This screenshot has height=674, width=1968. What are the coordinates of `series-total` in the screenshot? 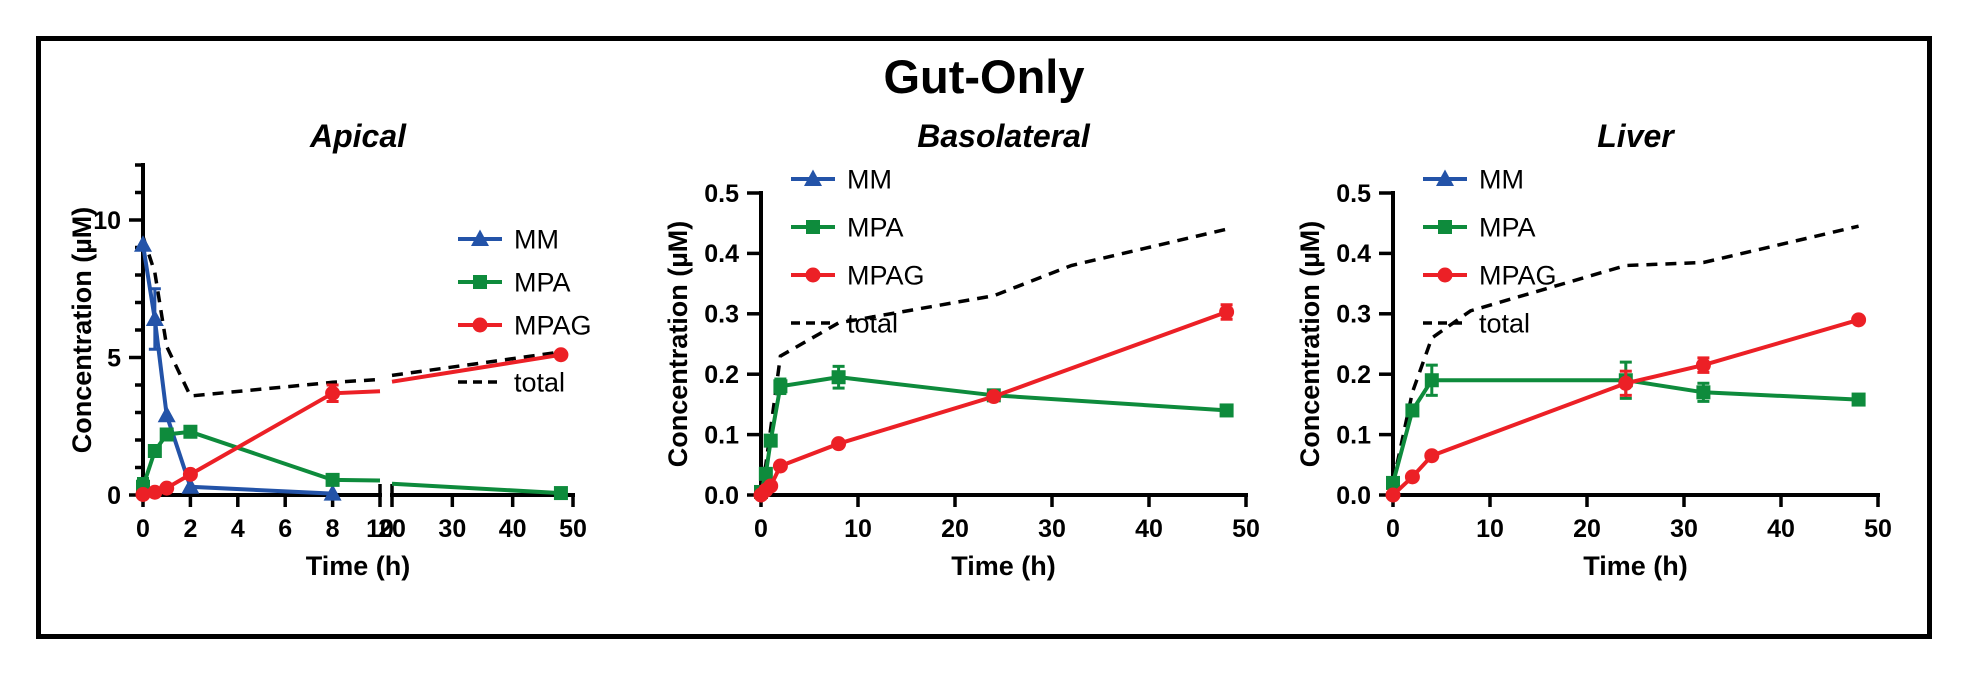 It's located at (351, 316).